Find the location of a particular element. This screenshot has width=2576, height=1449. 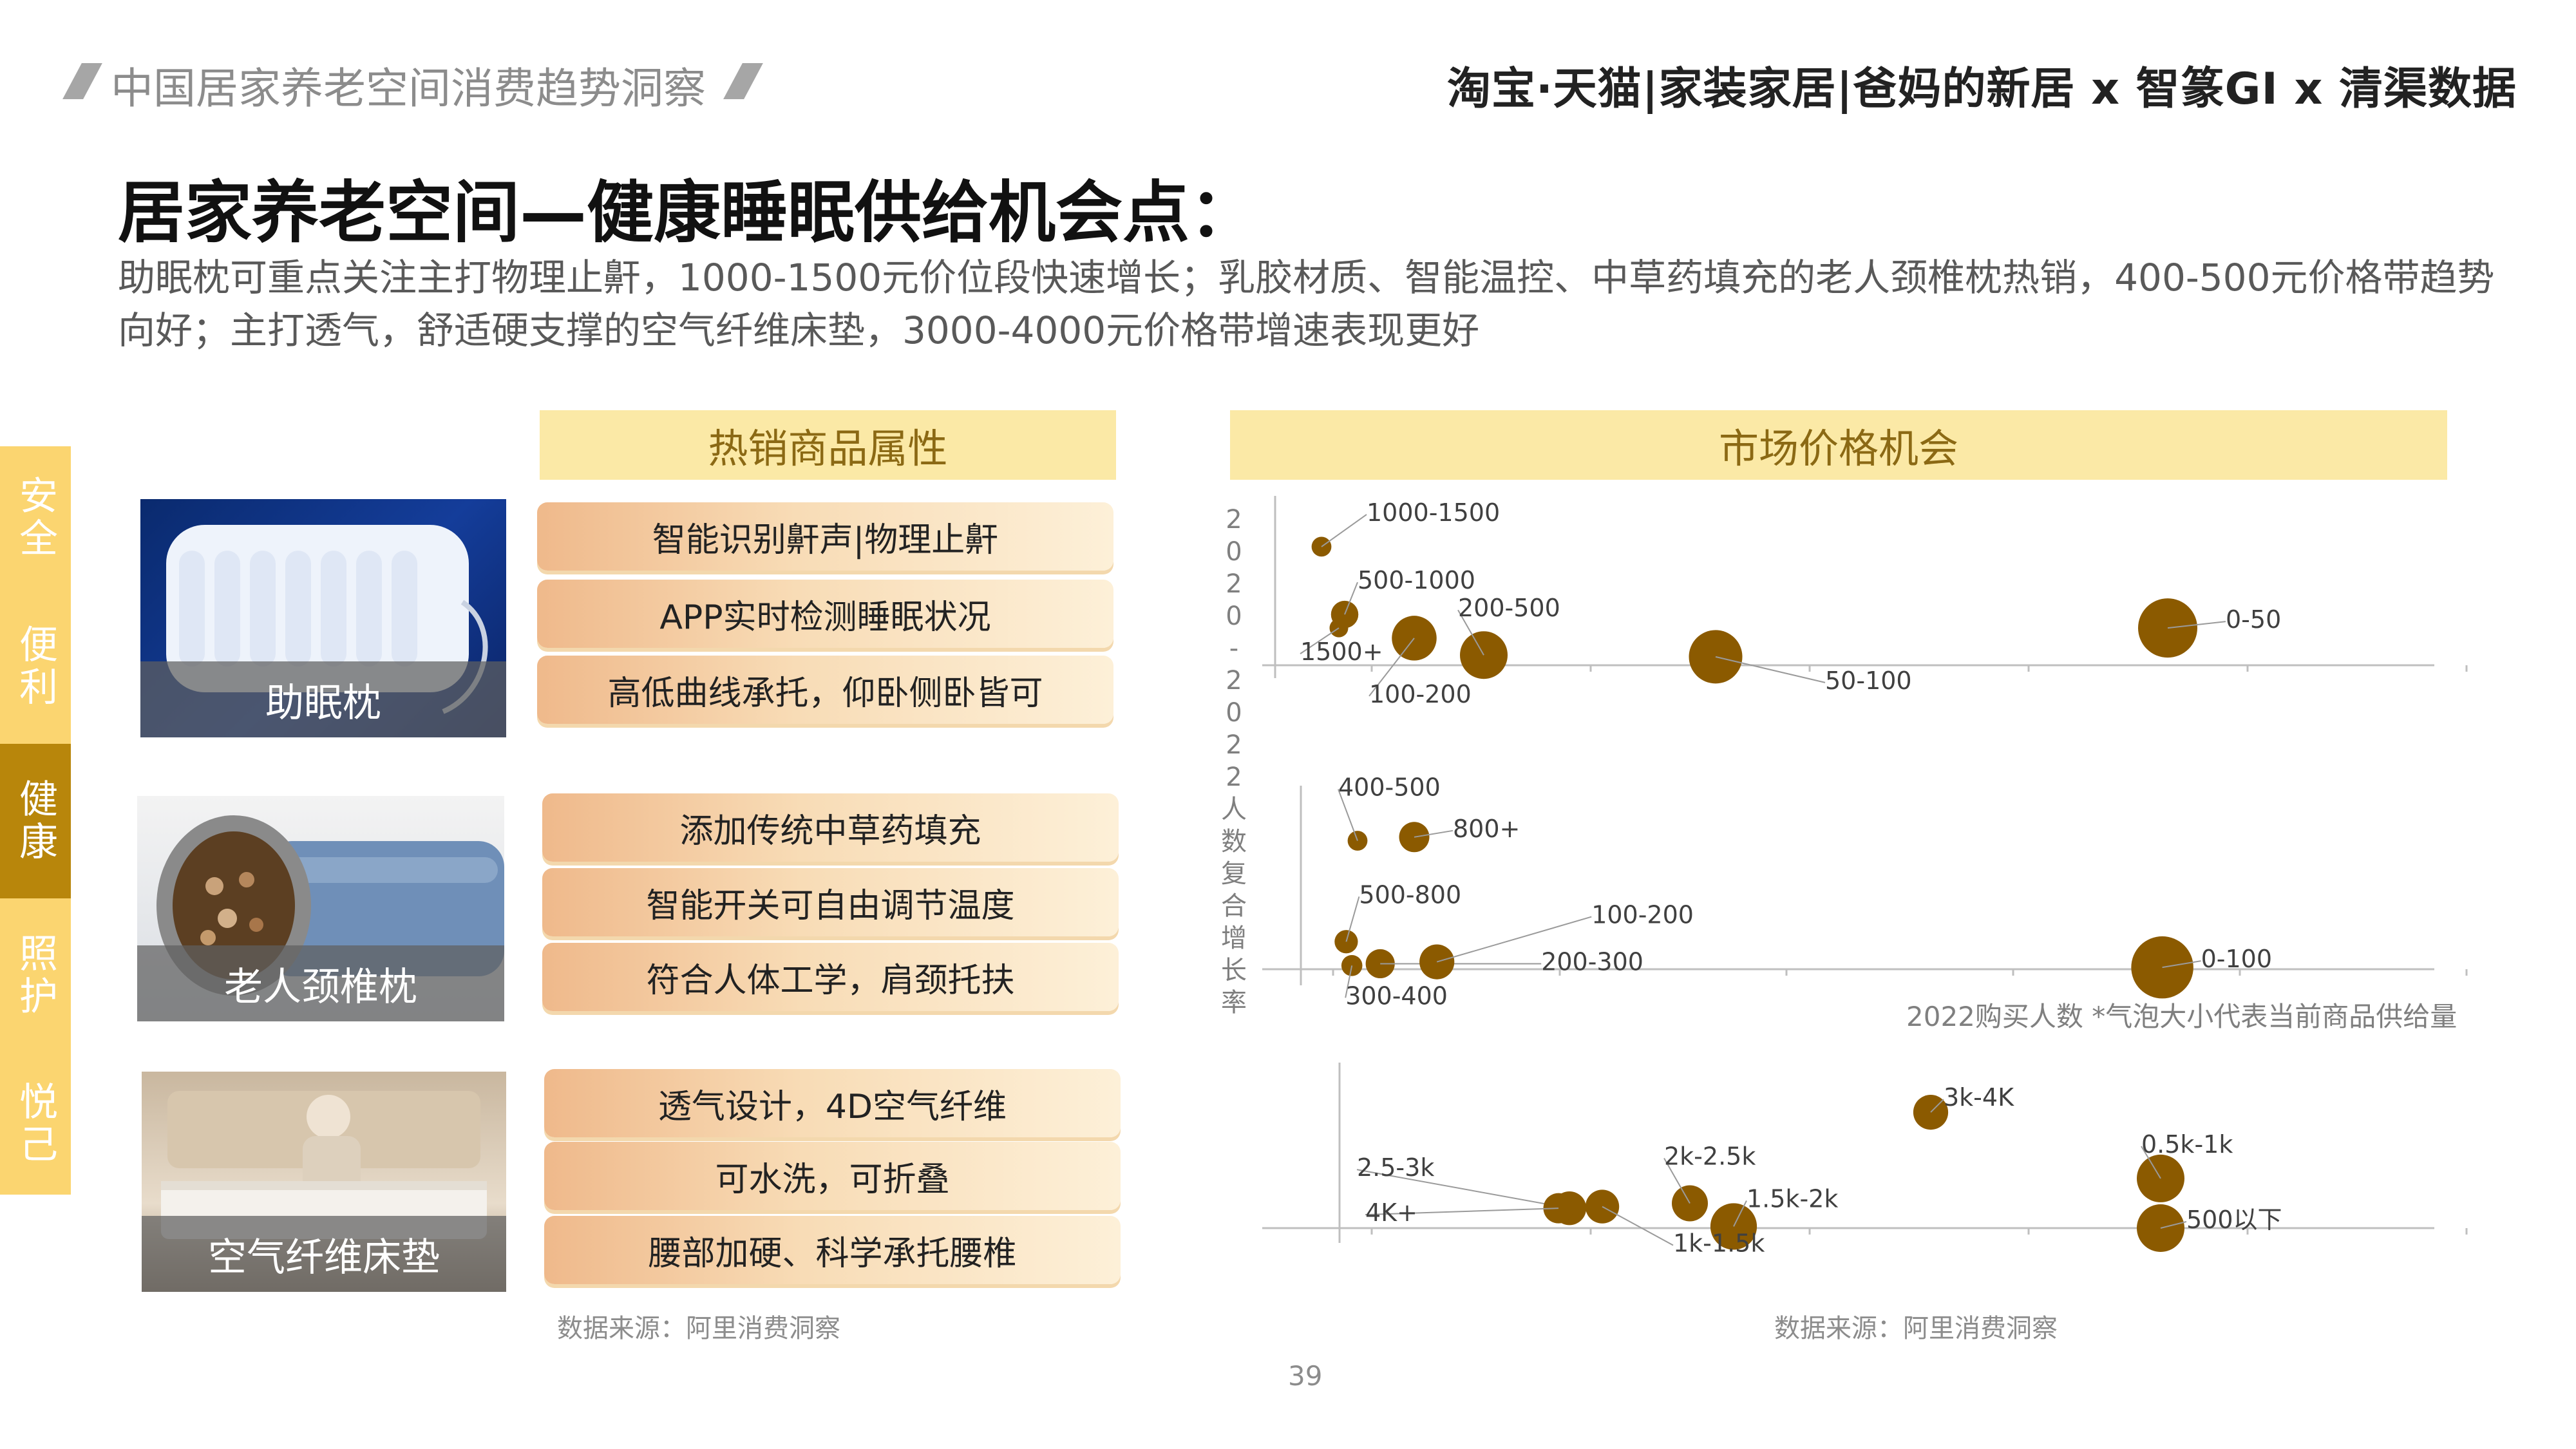

bubble-label: 400-500 is located at coordinates (1389, 787).